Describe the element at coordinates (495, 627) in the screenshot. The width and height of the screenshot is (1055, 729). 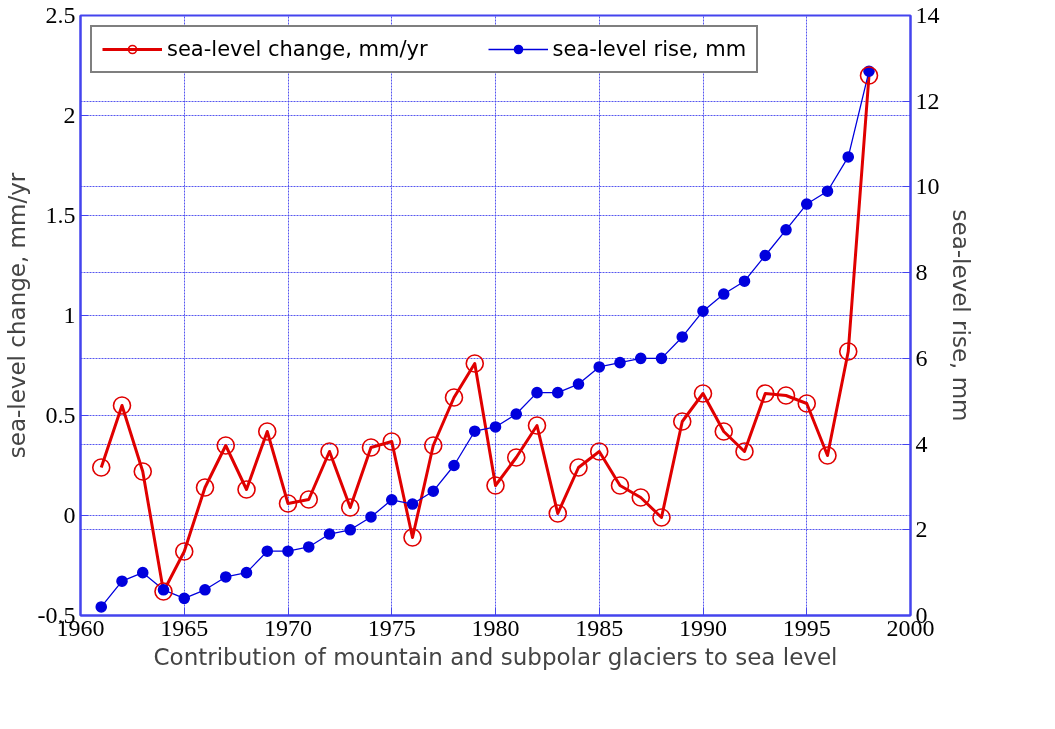
I see `x-tick-label: 1980` at that location.